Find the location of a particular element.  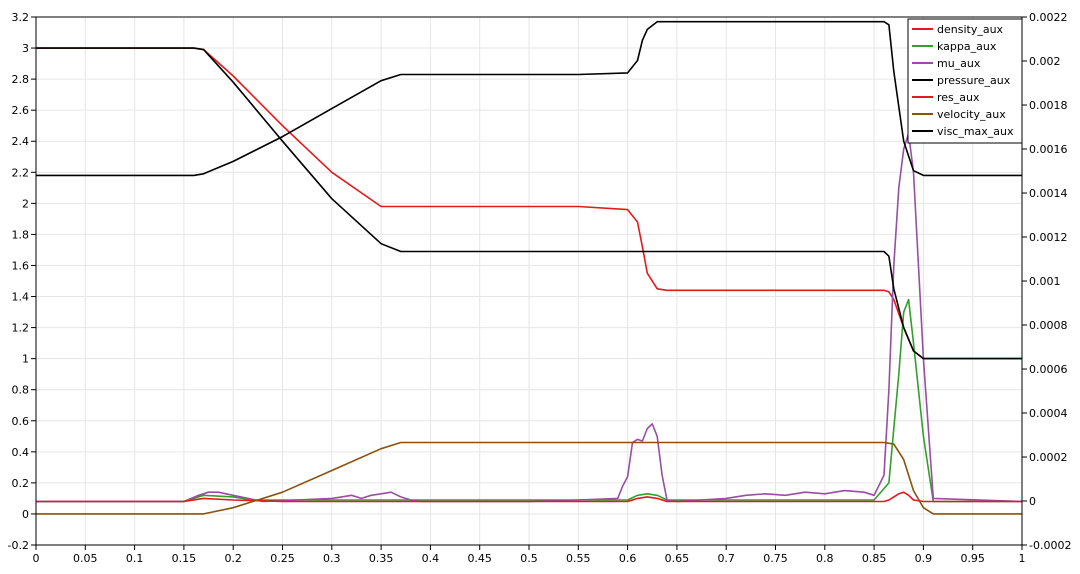

series-line-res-aux is located at coordinates (529, 497).